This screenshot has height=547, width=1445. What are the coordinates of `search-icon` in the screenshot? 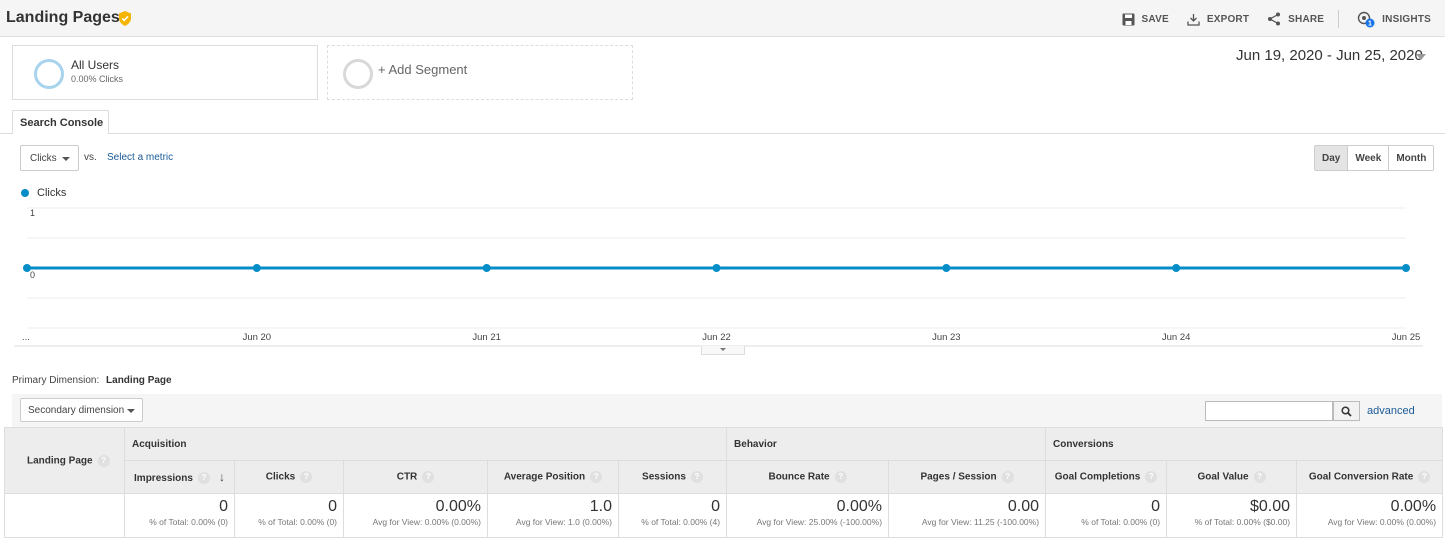 It's located at (1346, 411).